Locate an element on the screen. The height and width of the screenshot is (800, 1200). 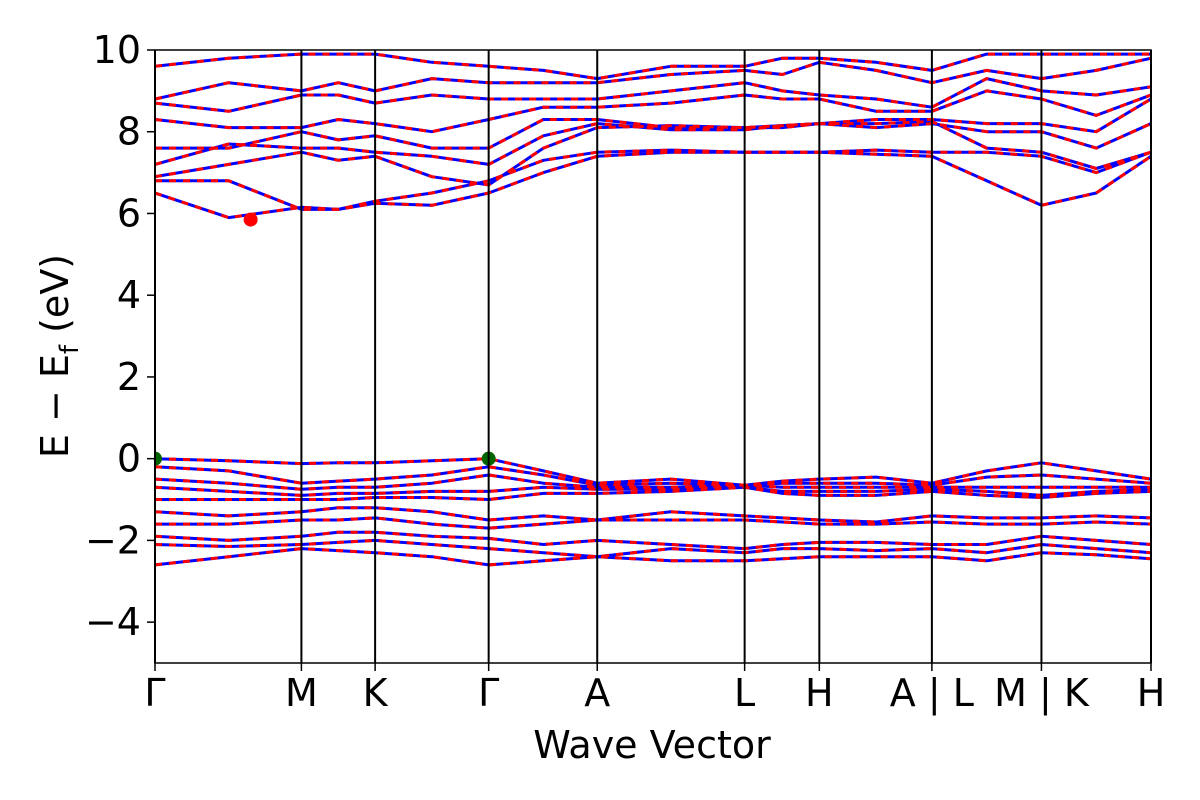
x-tick-label: K is located at coordinates (376, 693).